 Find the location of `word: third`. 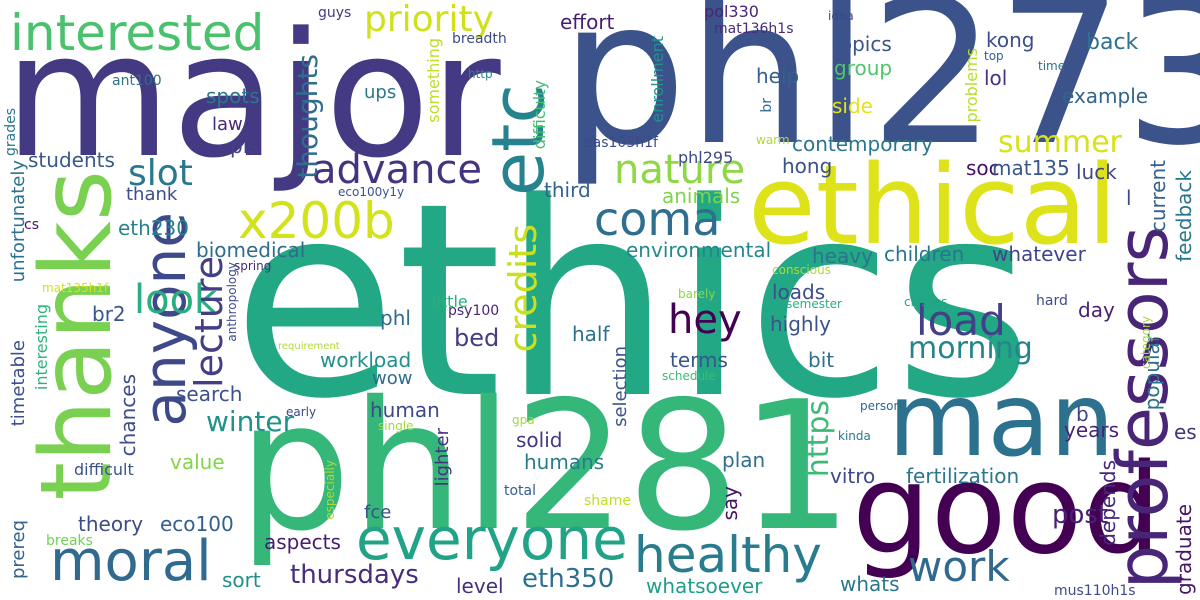

word: third is located at coordinates (567, 190).